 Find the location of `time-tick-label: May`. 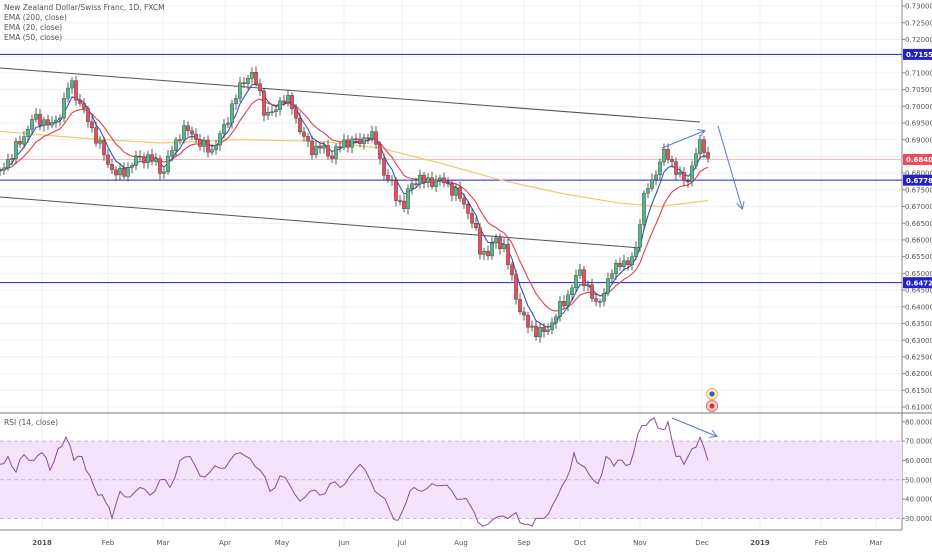

time-tick-label: May is located at coordinates (282, 543).